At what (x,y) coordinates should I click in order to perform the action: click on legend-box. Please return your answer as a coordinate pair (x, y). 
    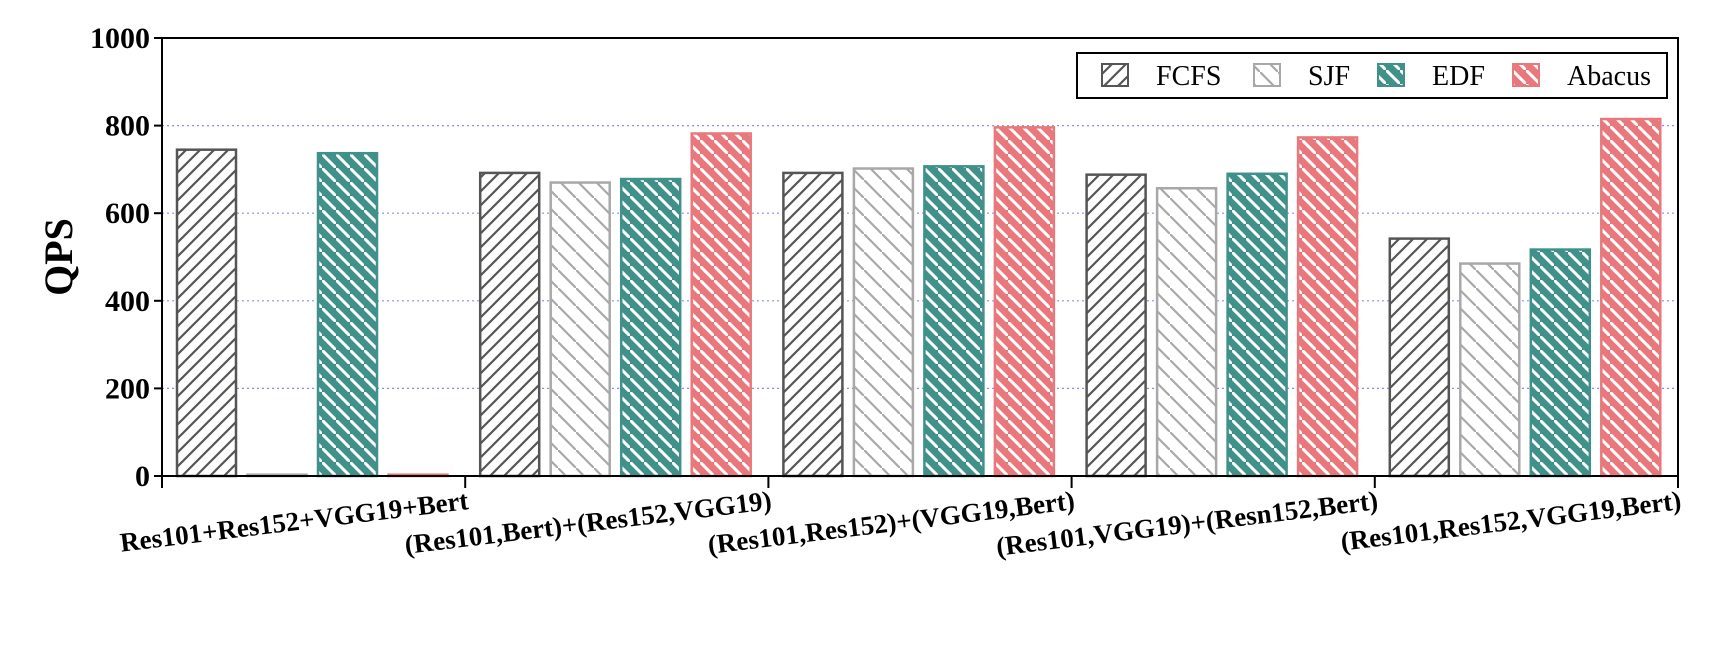
    Looking at the image, I should click on (1372, 75).